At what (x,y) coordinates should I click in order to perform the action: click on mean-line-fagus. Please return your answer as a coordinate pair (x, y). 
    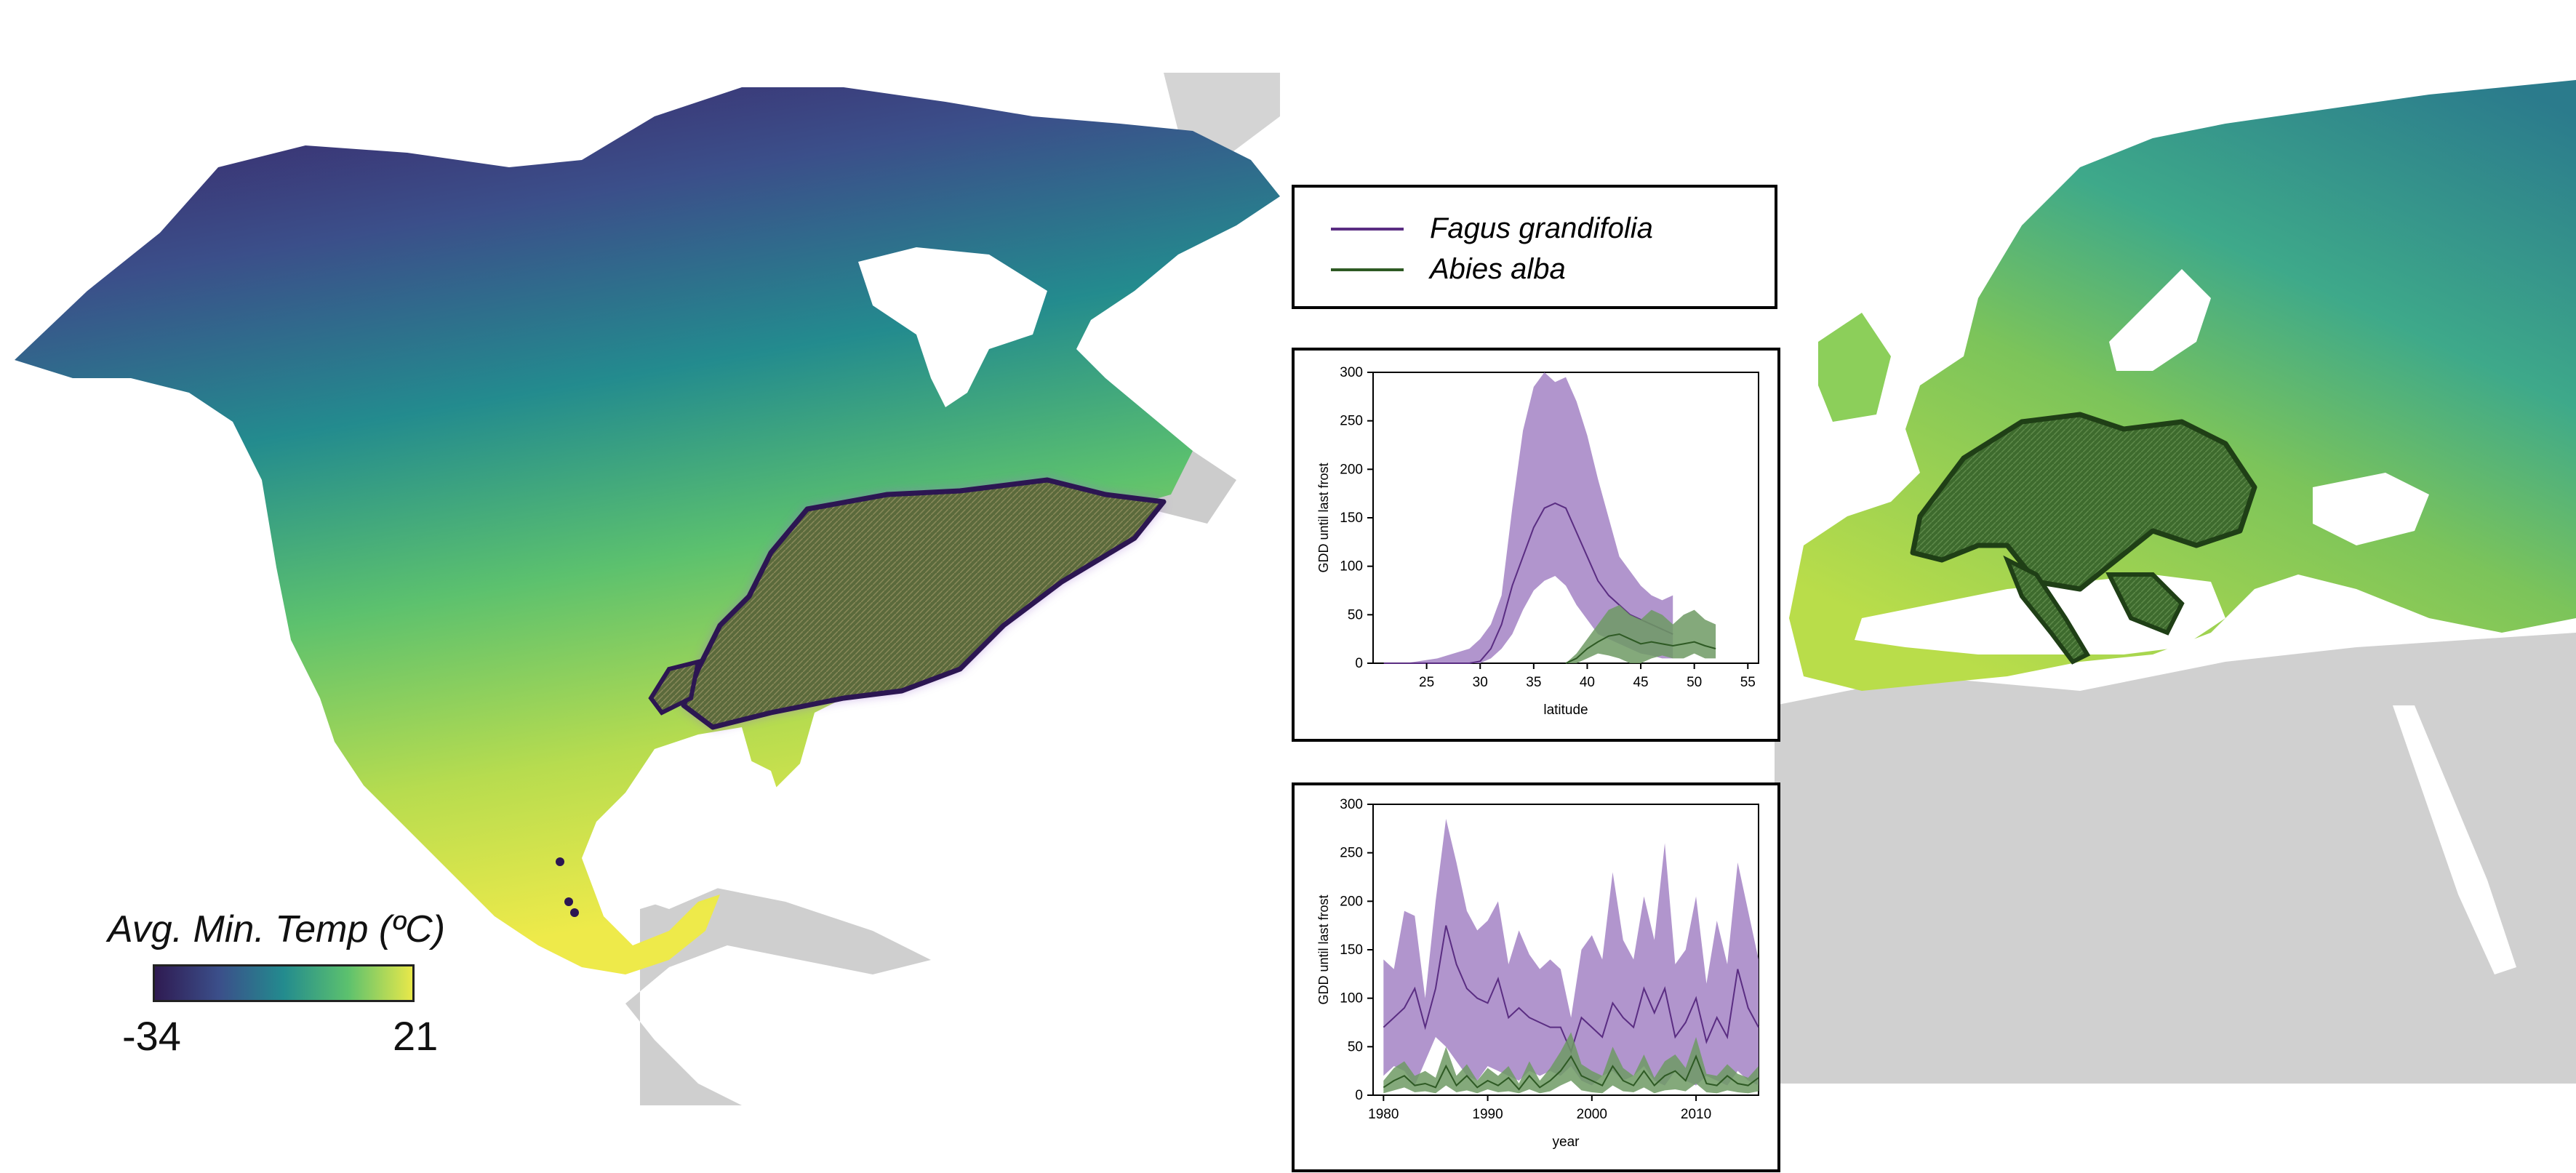
    Looking at the image, I should click on (1528, 583).